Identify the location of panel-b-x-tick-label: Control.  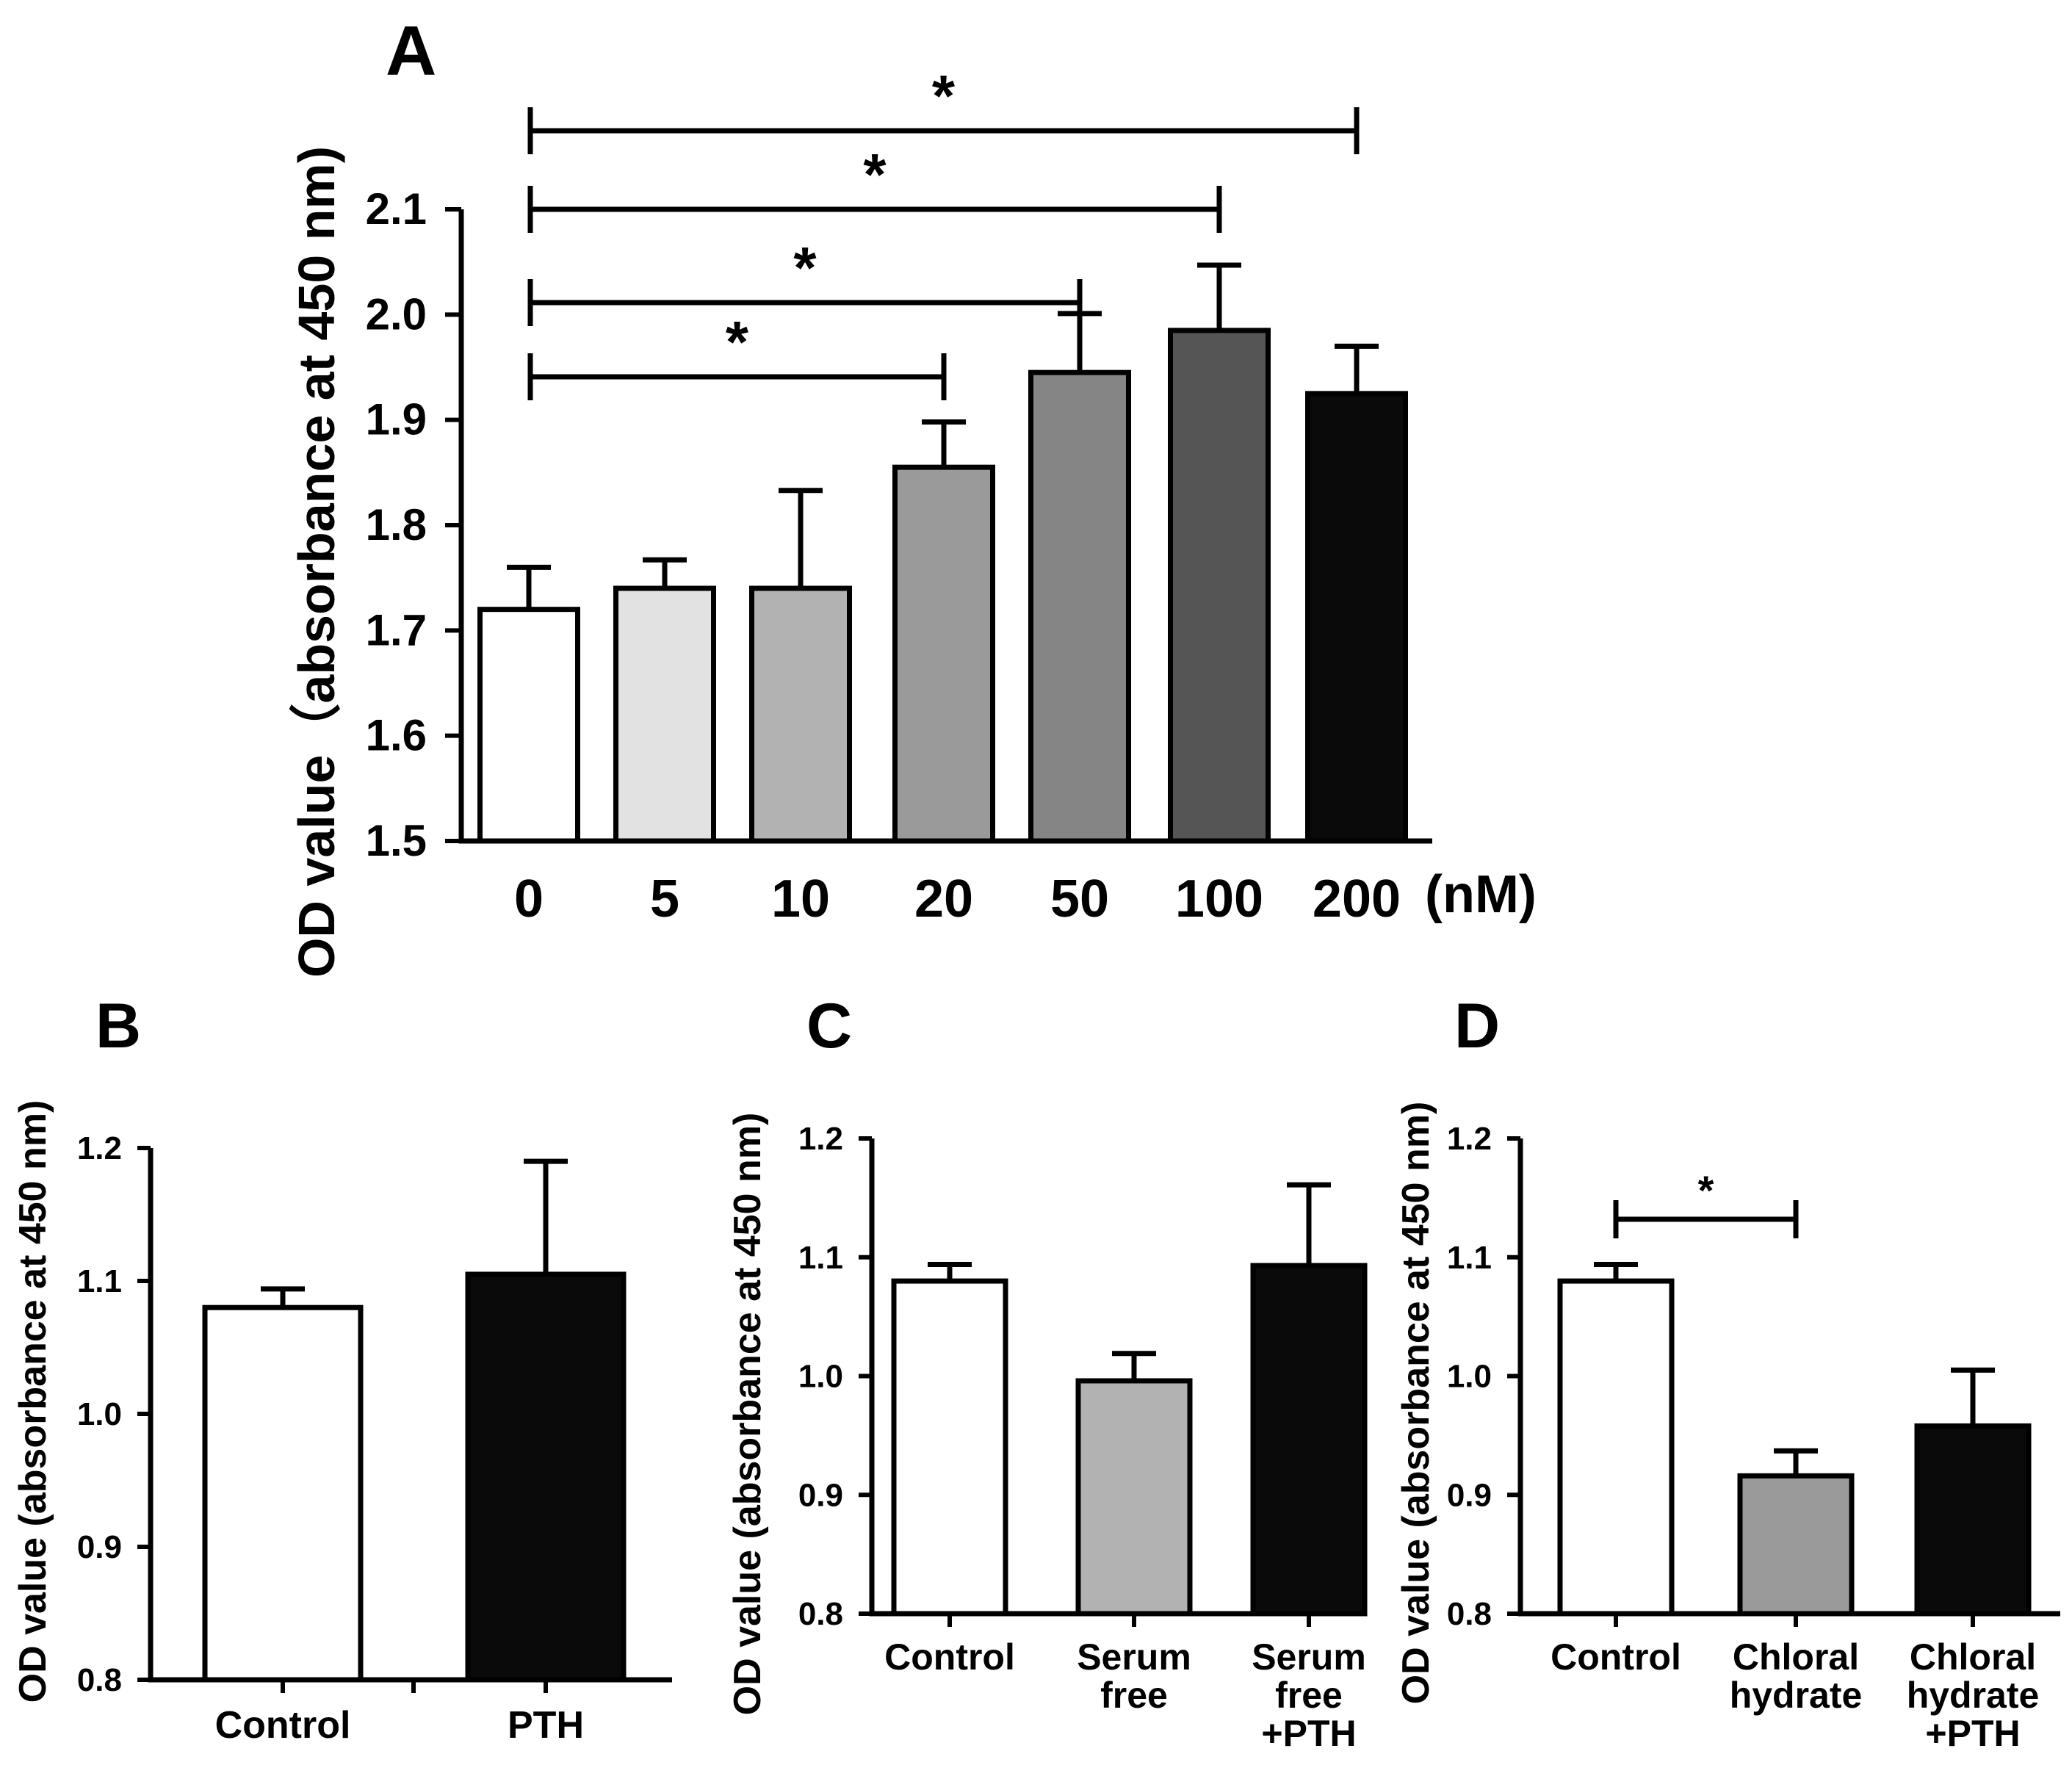
(283, 1726).